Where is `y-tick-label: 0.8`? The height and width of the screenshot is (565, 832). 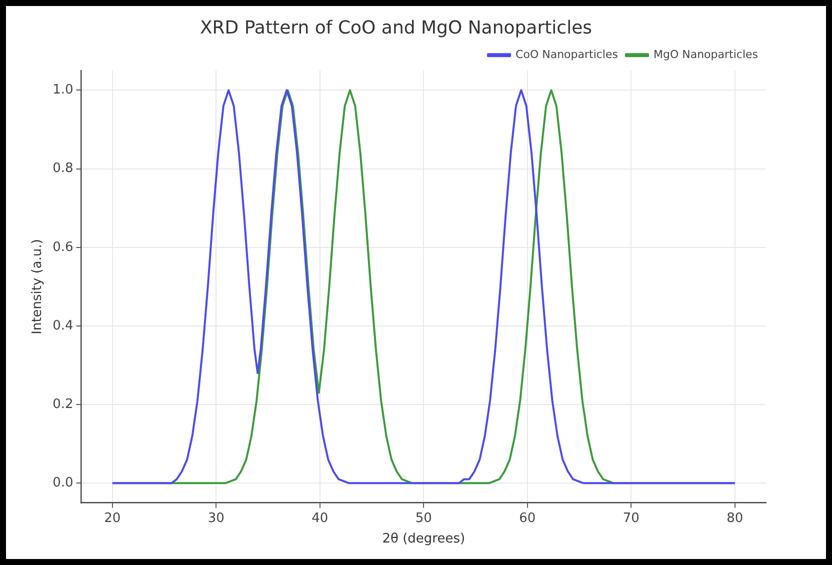 y-tick-label: 0.8 is located at coordinates (63, 168).